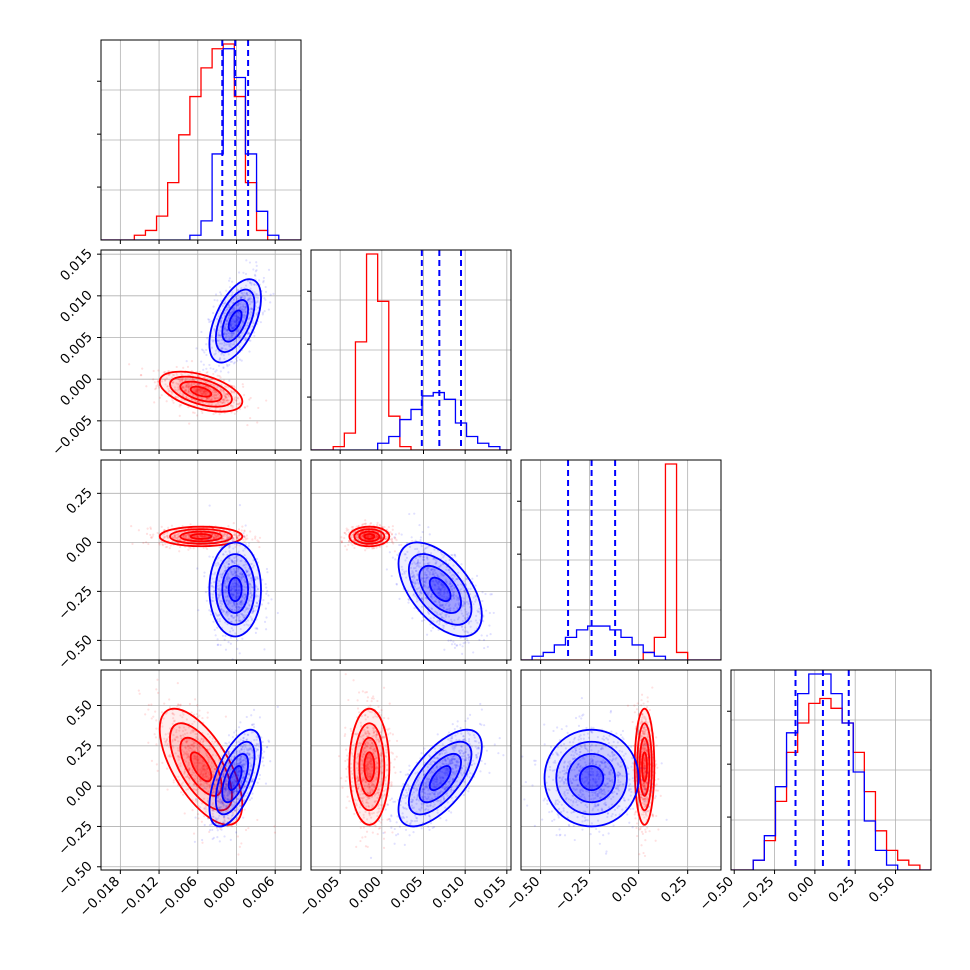  What do you see at coordinates (882, 890) in the screenshot?
I see `x-tick-label: 0.50` at bounding box center [882, 890].